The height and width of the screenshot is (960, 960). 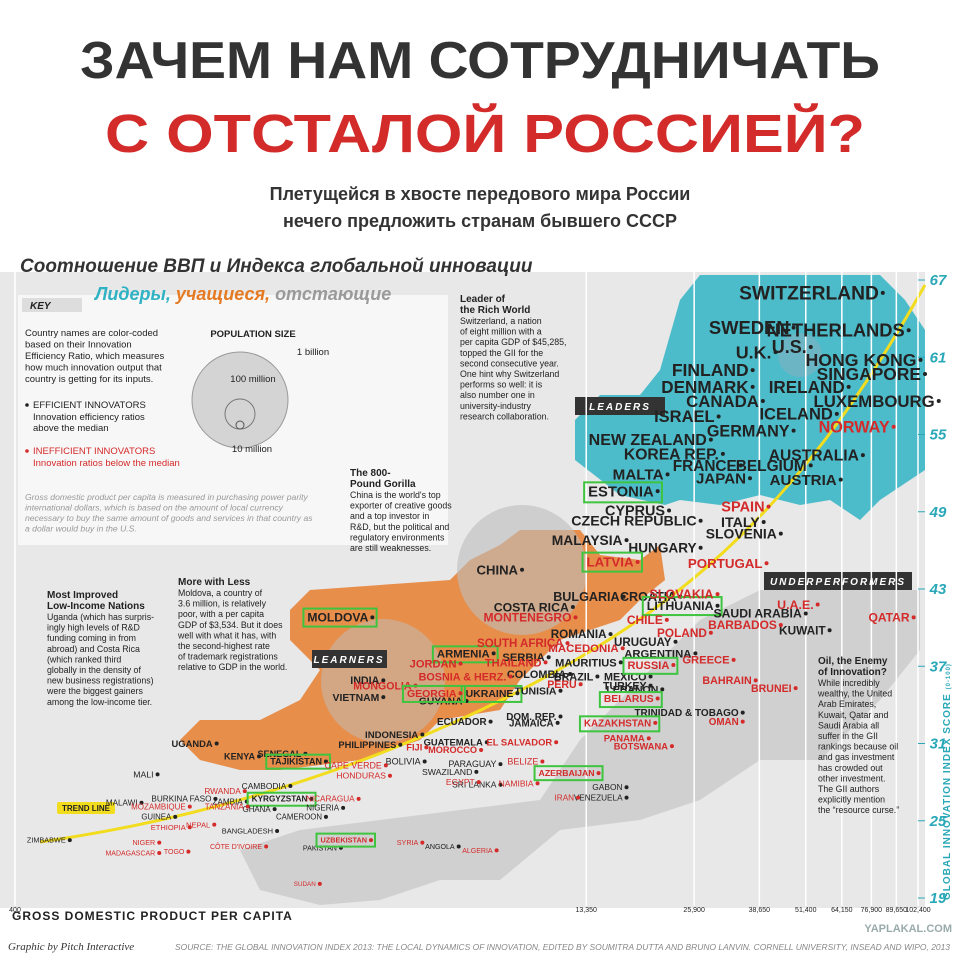 What do you see at coordinates (433, 665) in the screenshot?
I see `country-label: JORDAN` at bounding box center [433, 665].